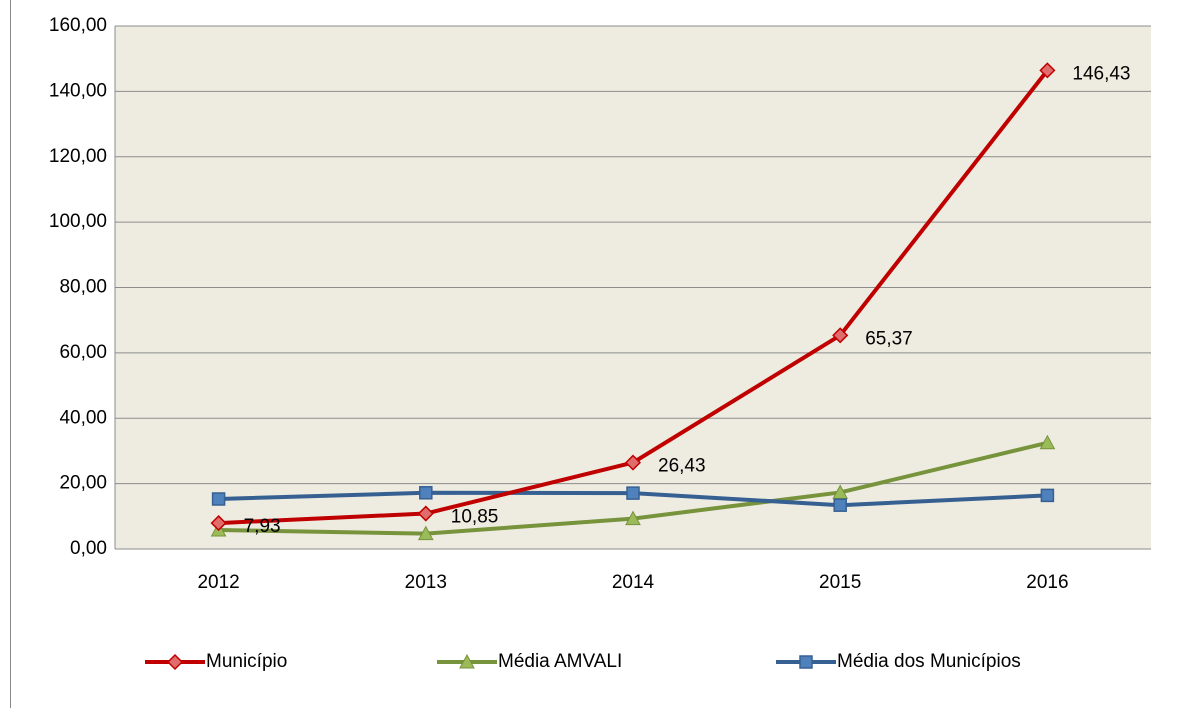  What do you see at coordinates (682, 466) in the screenshot?
I see `data-label: 26,43` at bounding box center [682, 466].